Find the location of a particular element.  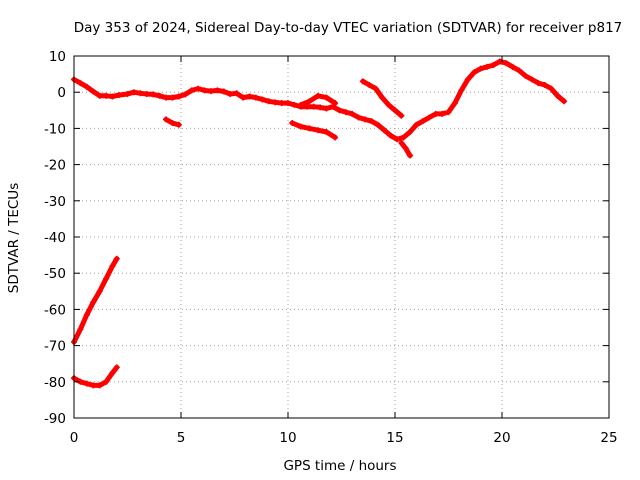

x-tick-label: 25 is located at coordinates (608, 438).